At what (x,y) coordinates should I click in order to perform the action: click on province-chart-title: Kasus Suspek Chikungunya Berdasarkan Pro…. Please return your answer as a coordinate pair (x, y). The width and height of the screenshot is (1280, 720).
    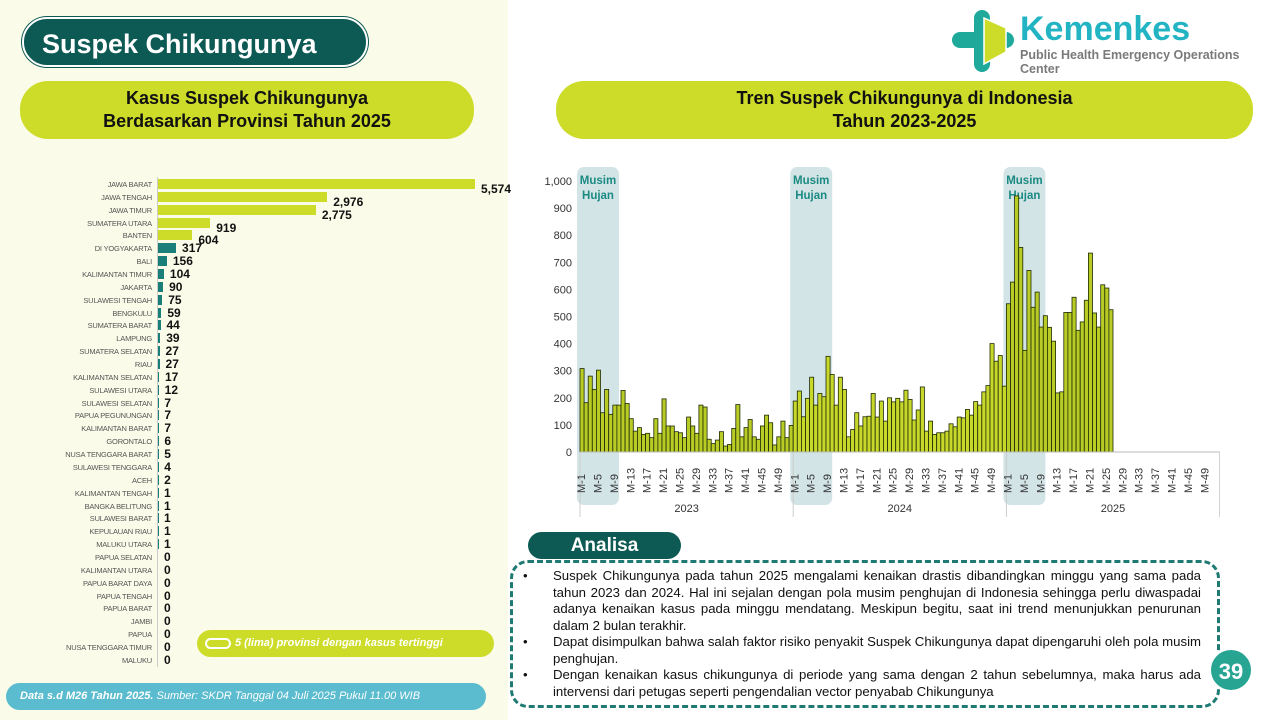
    Looking at the image, I should click on (247, 110).